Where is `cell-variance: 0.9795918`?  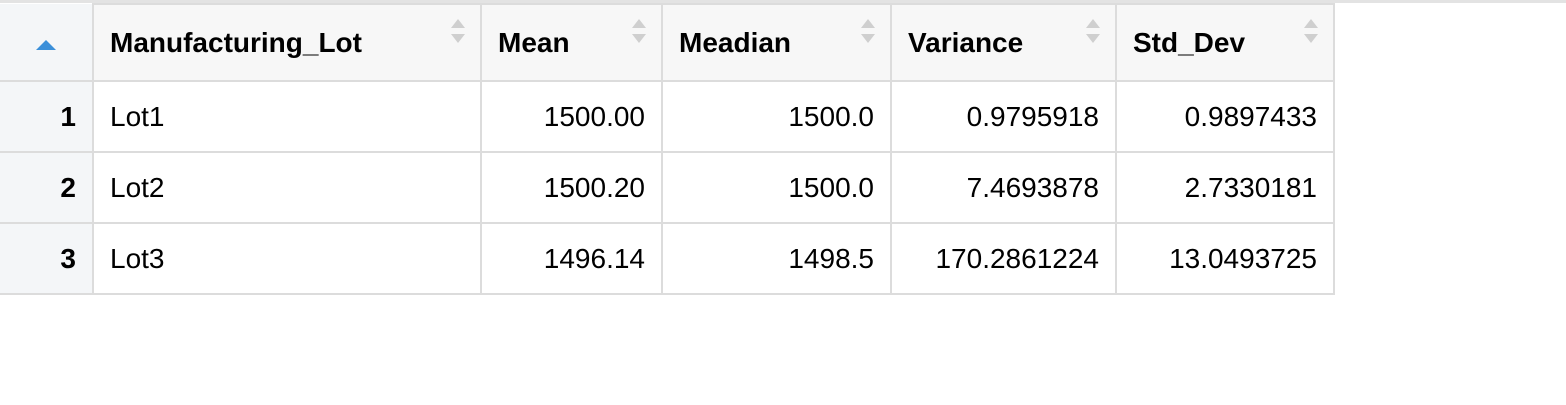
cell-variance: 0.9795918 is located at coordinates (1003, 116).